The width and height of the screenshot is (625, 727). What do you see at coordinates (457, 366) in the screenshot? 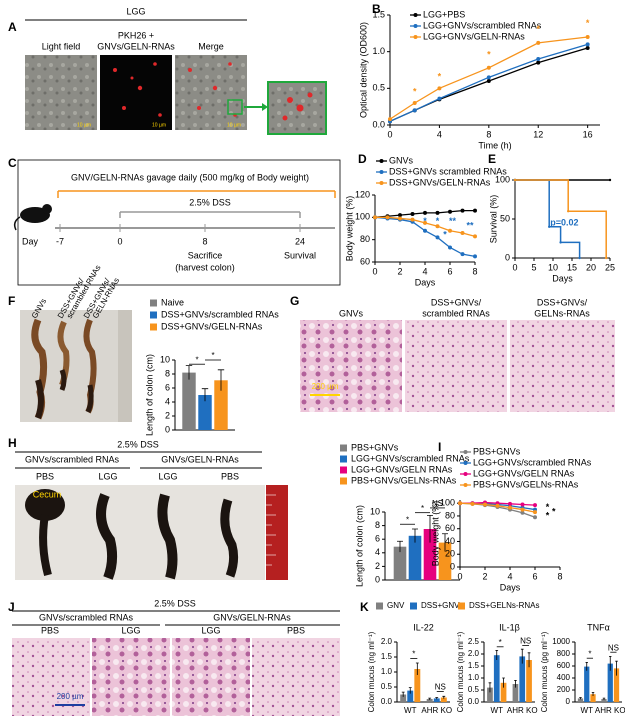
I see `panel-g-images` at bounding box center [457, 366].